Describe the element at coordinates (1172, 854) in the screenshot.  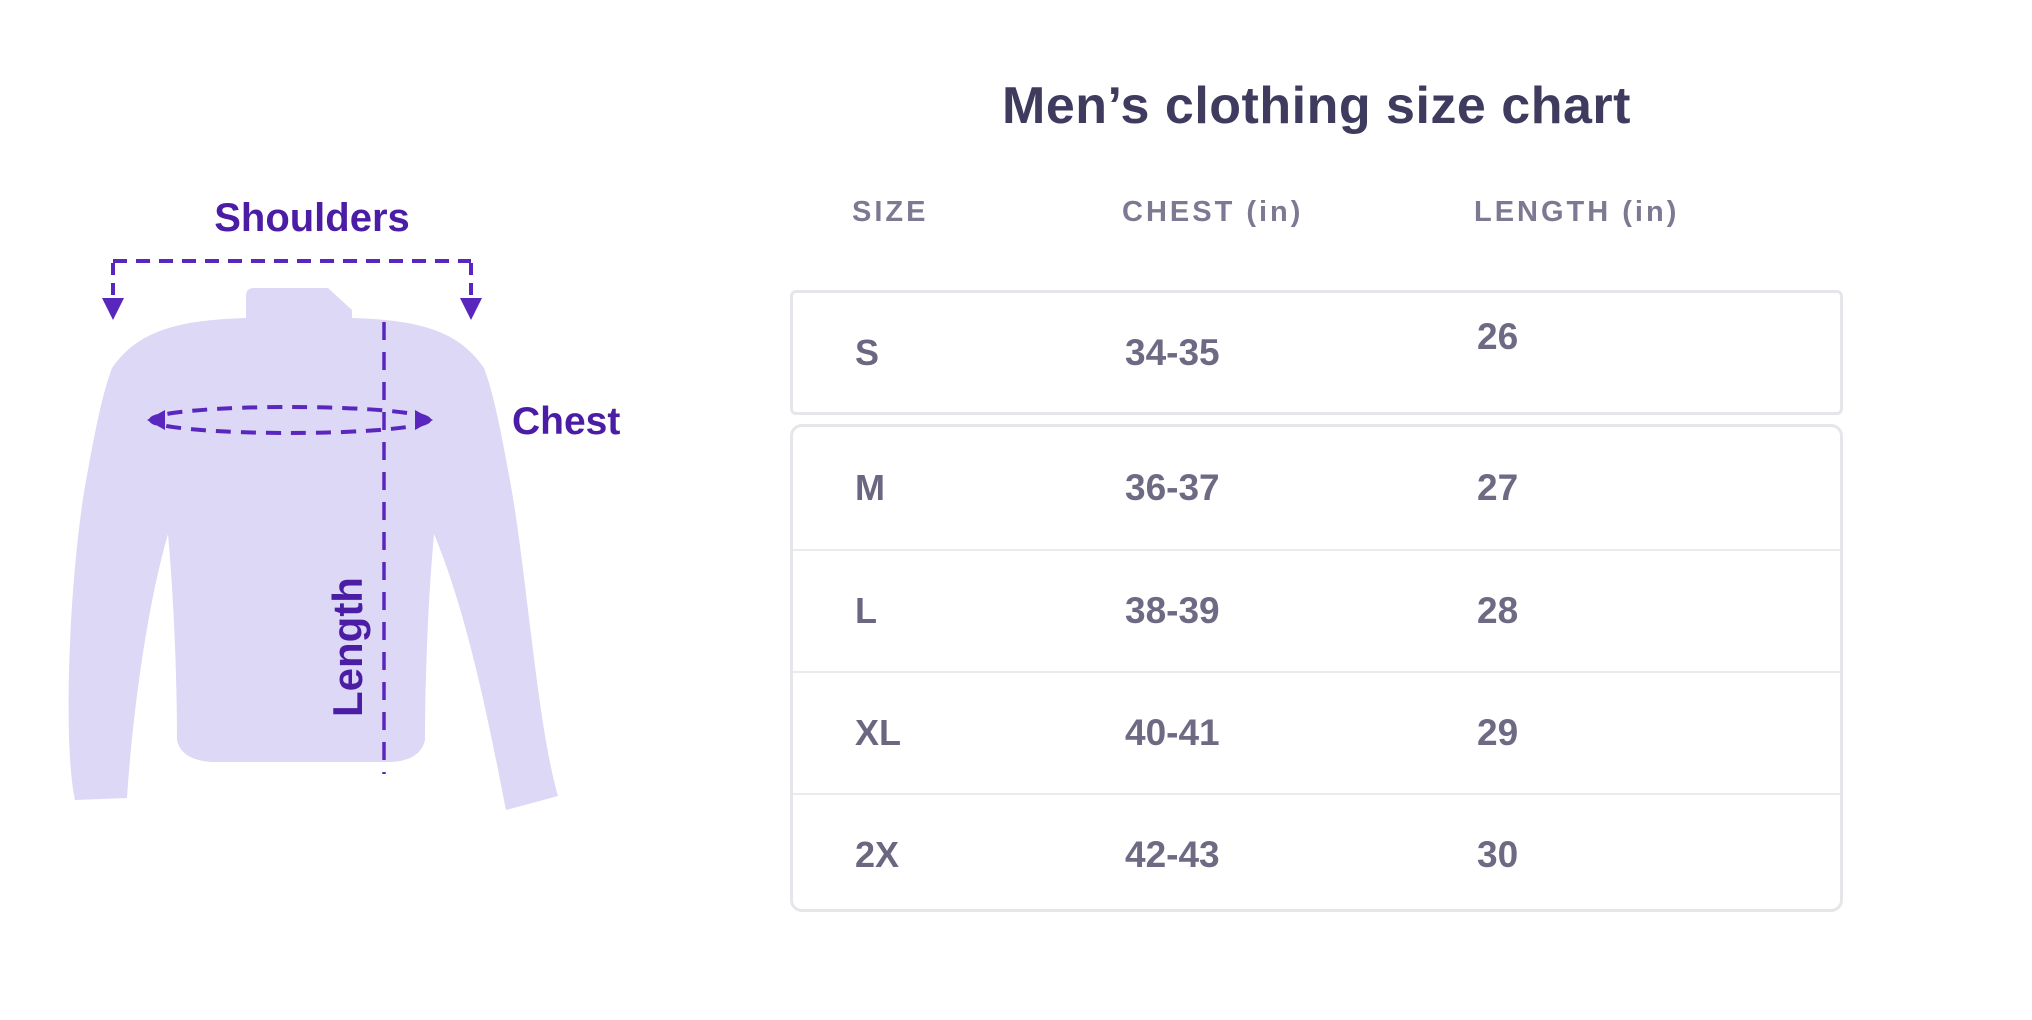
I see `chest-value: 42-43` at that location.